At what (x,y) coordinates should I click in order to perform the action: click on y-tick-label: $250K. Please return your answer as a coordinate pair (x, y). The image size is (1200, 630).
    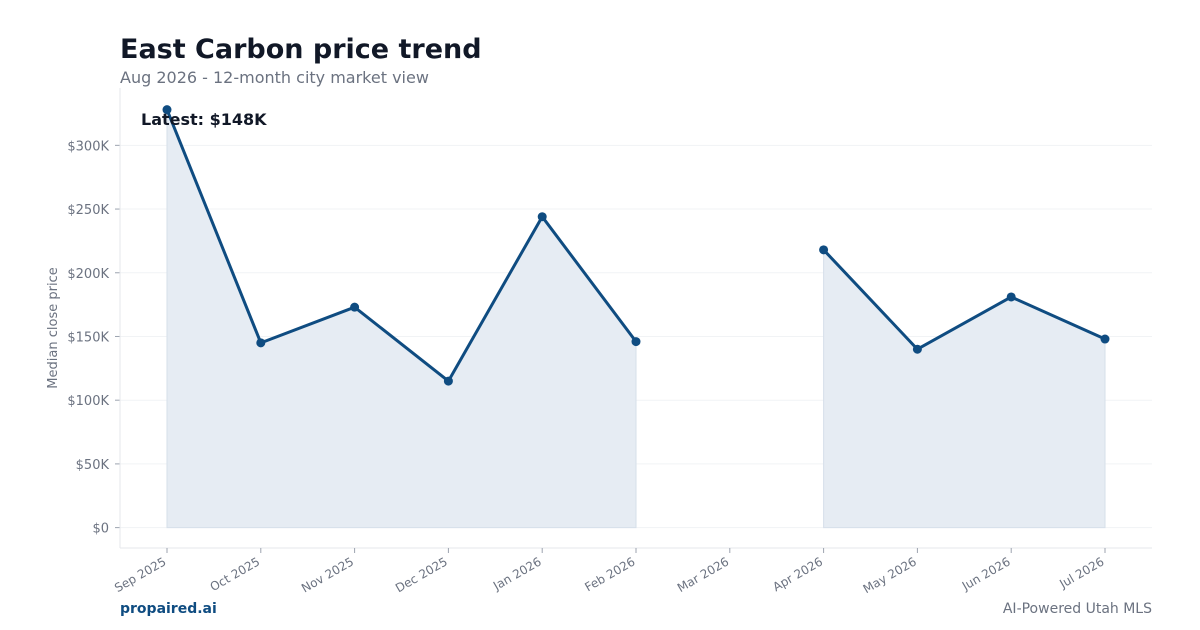
    Looking at the image, I should click on (88, 210).